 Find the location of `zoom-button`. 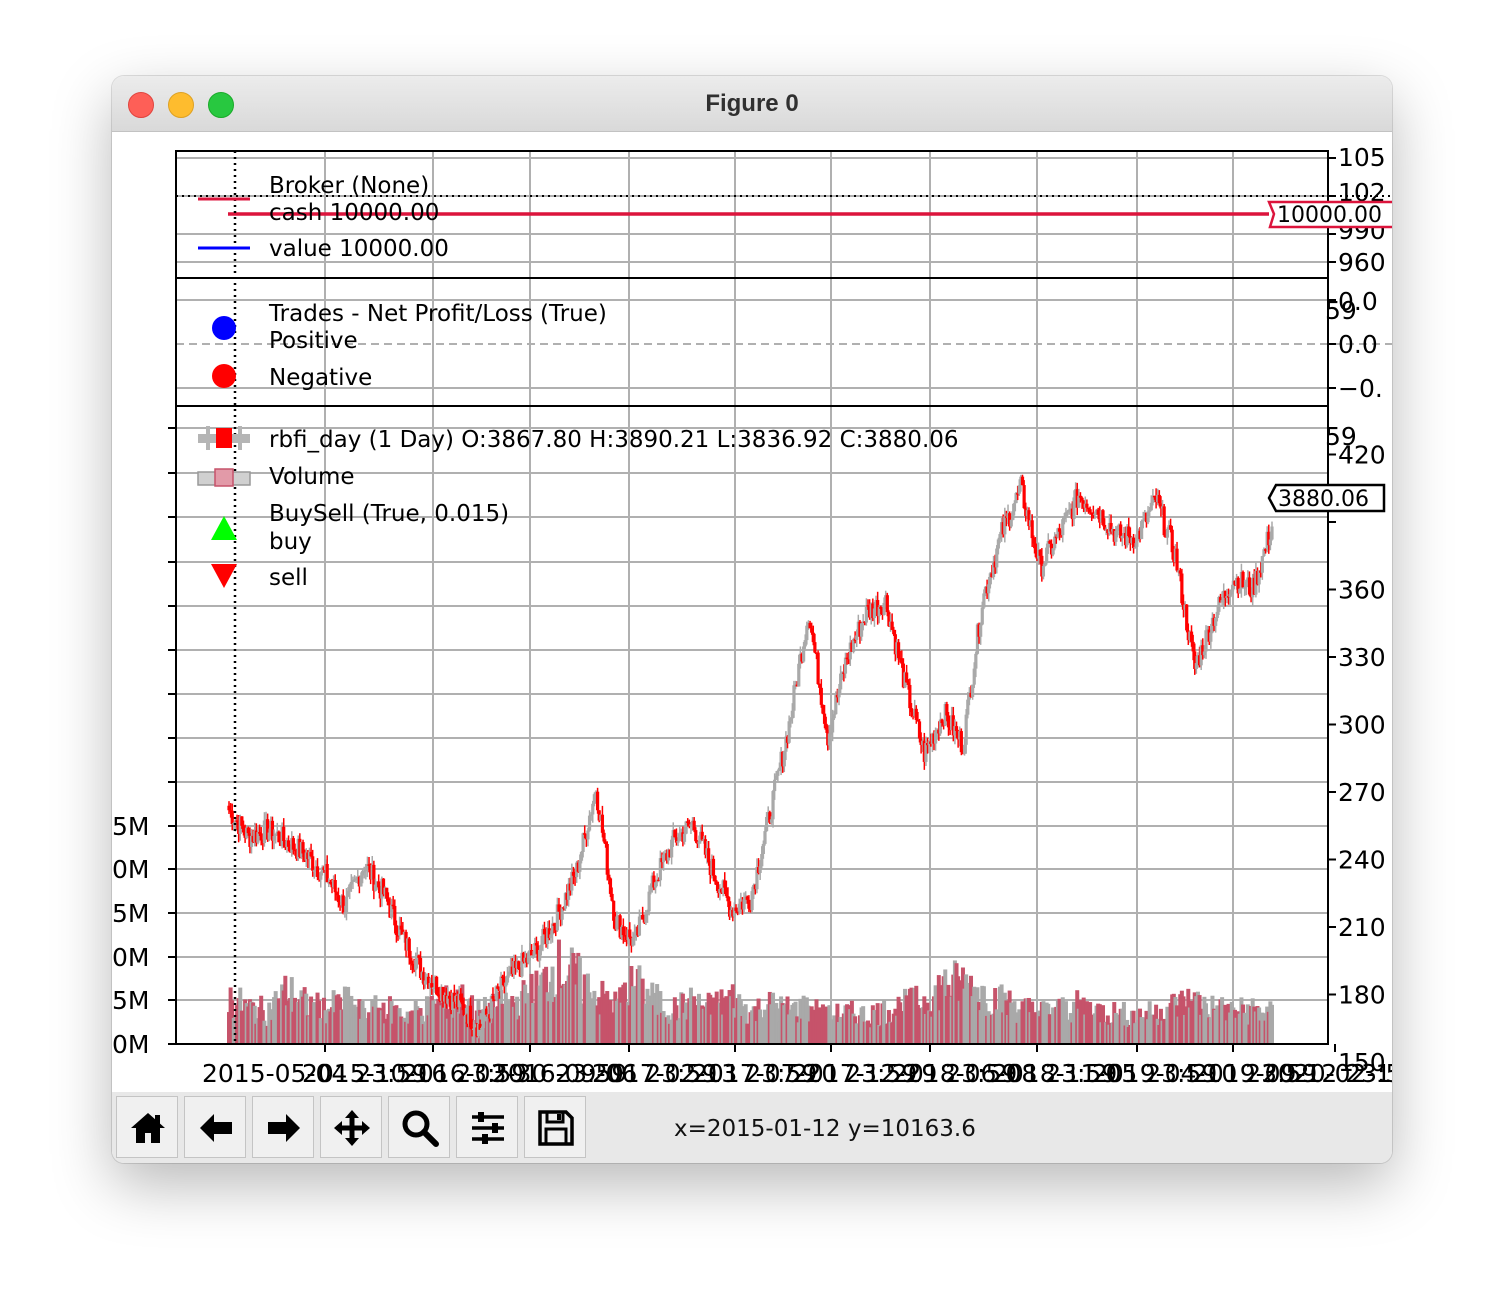

zoom-button is located at coordinates (419, 1127).